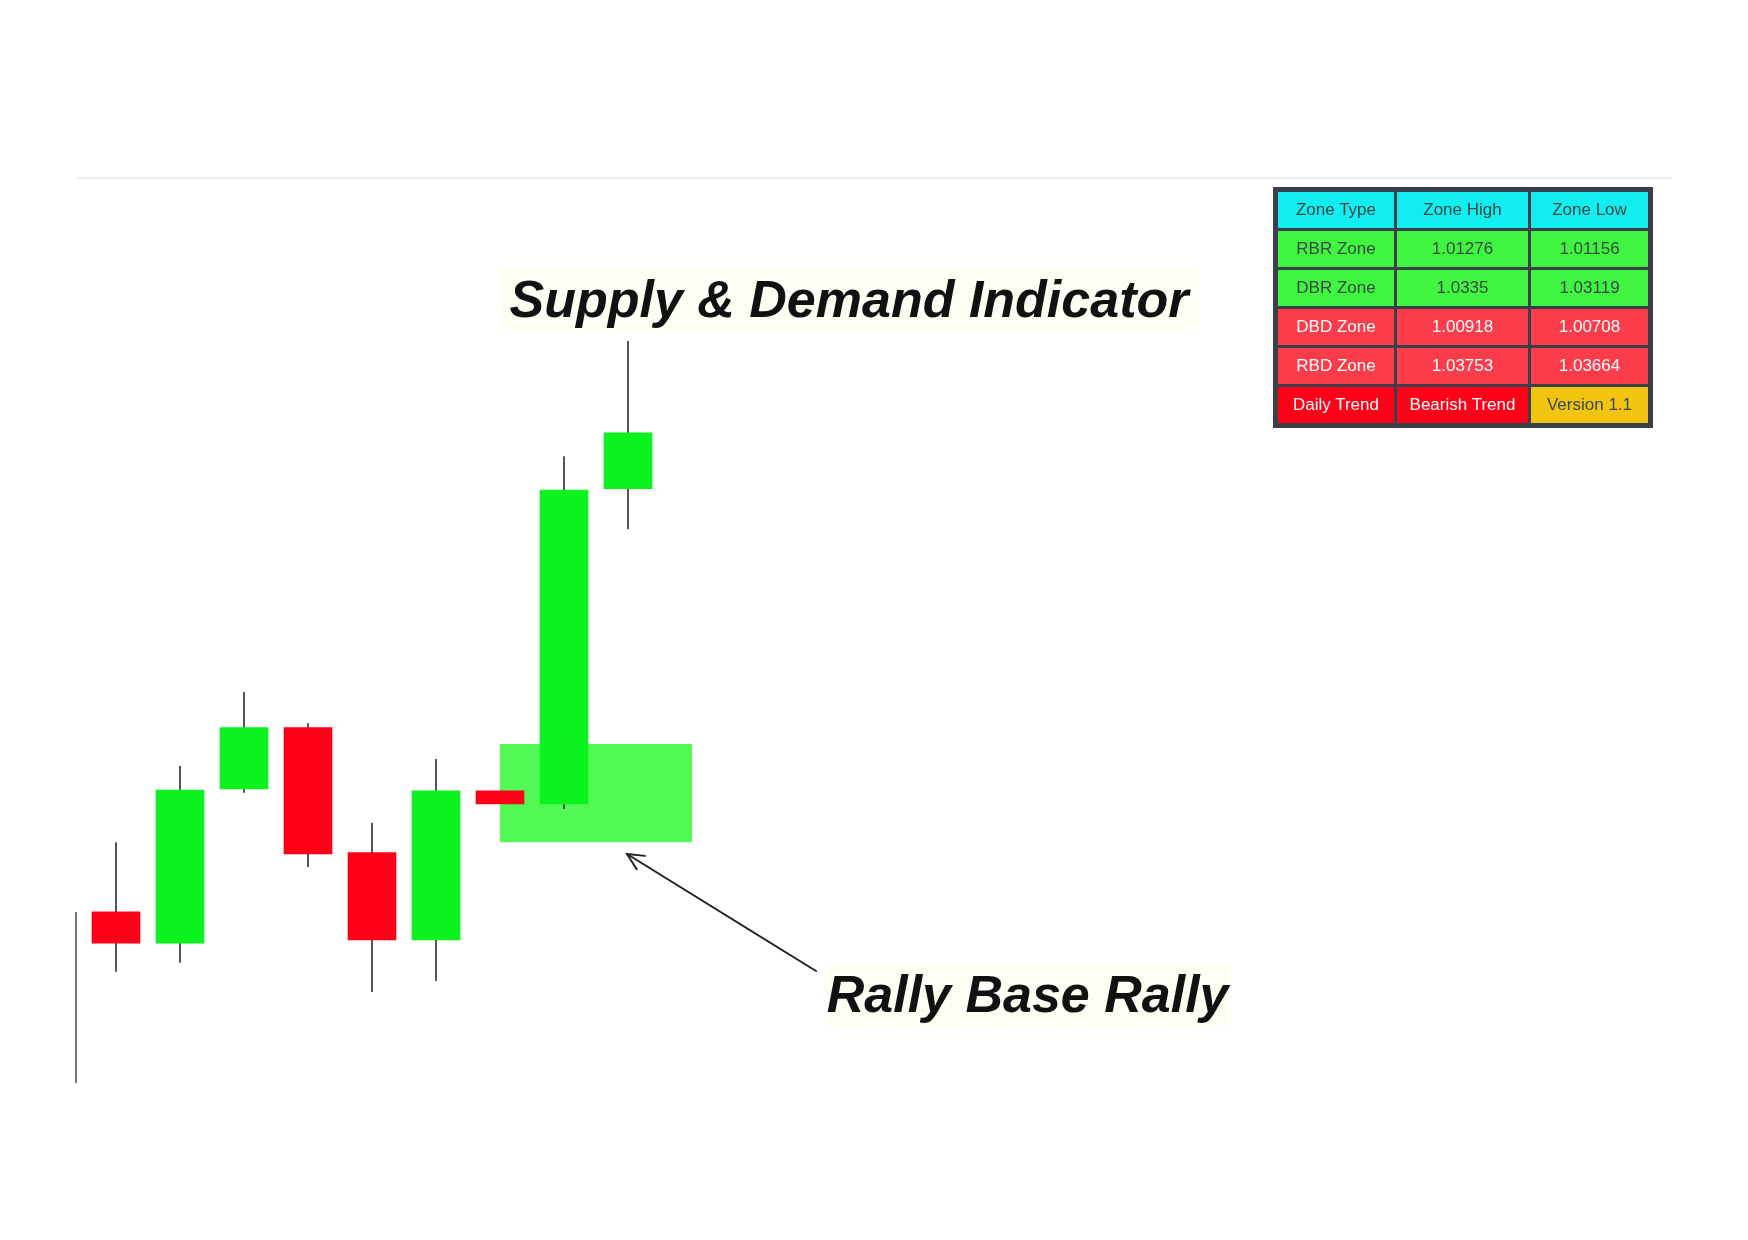  I want to click on text: 1.01276, so click(1462, 248).